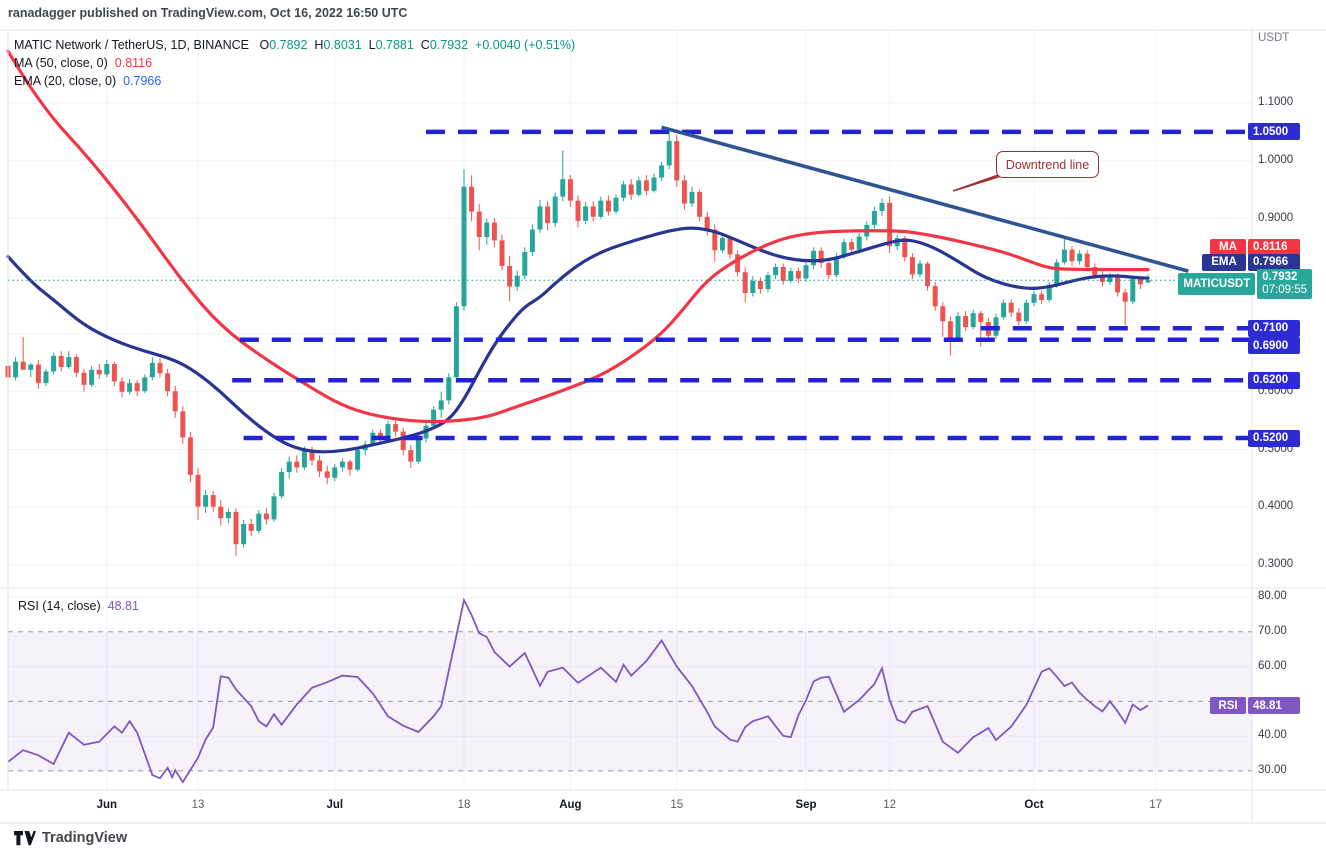 This screenshot has height=862, width=1326. I want to click on legend-ema-row: EMA (20, close, 0) 0.7966, so click(294, 81).